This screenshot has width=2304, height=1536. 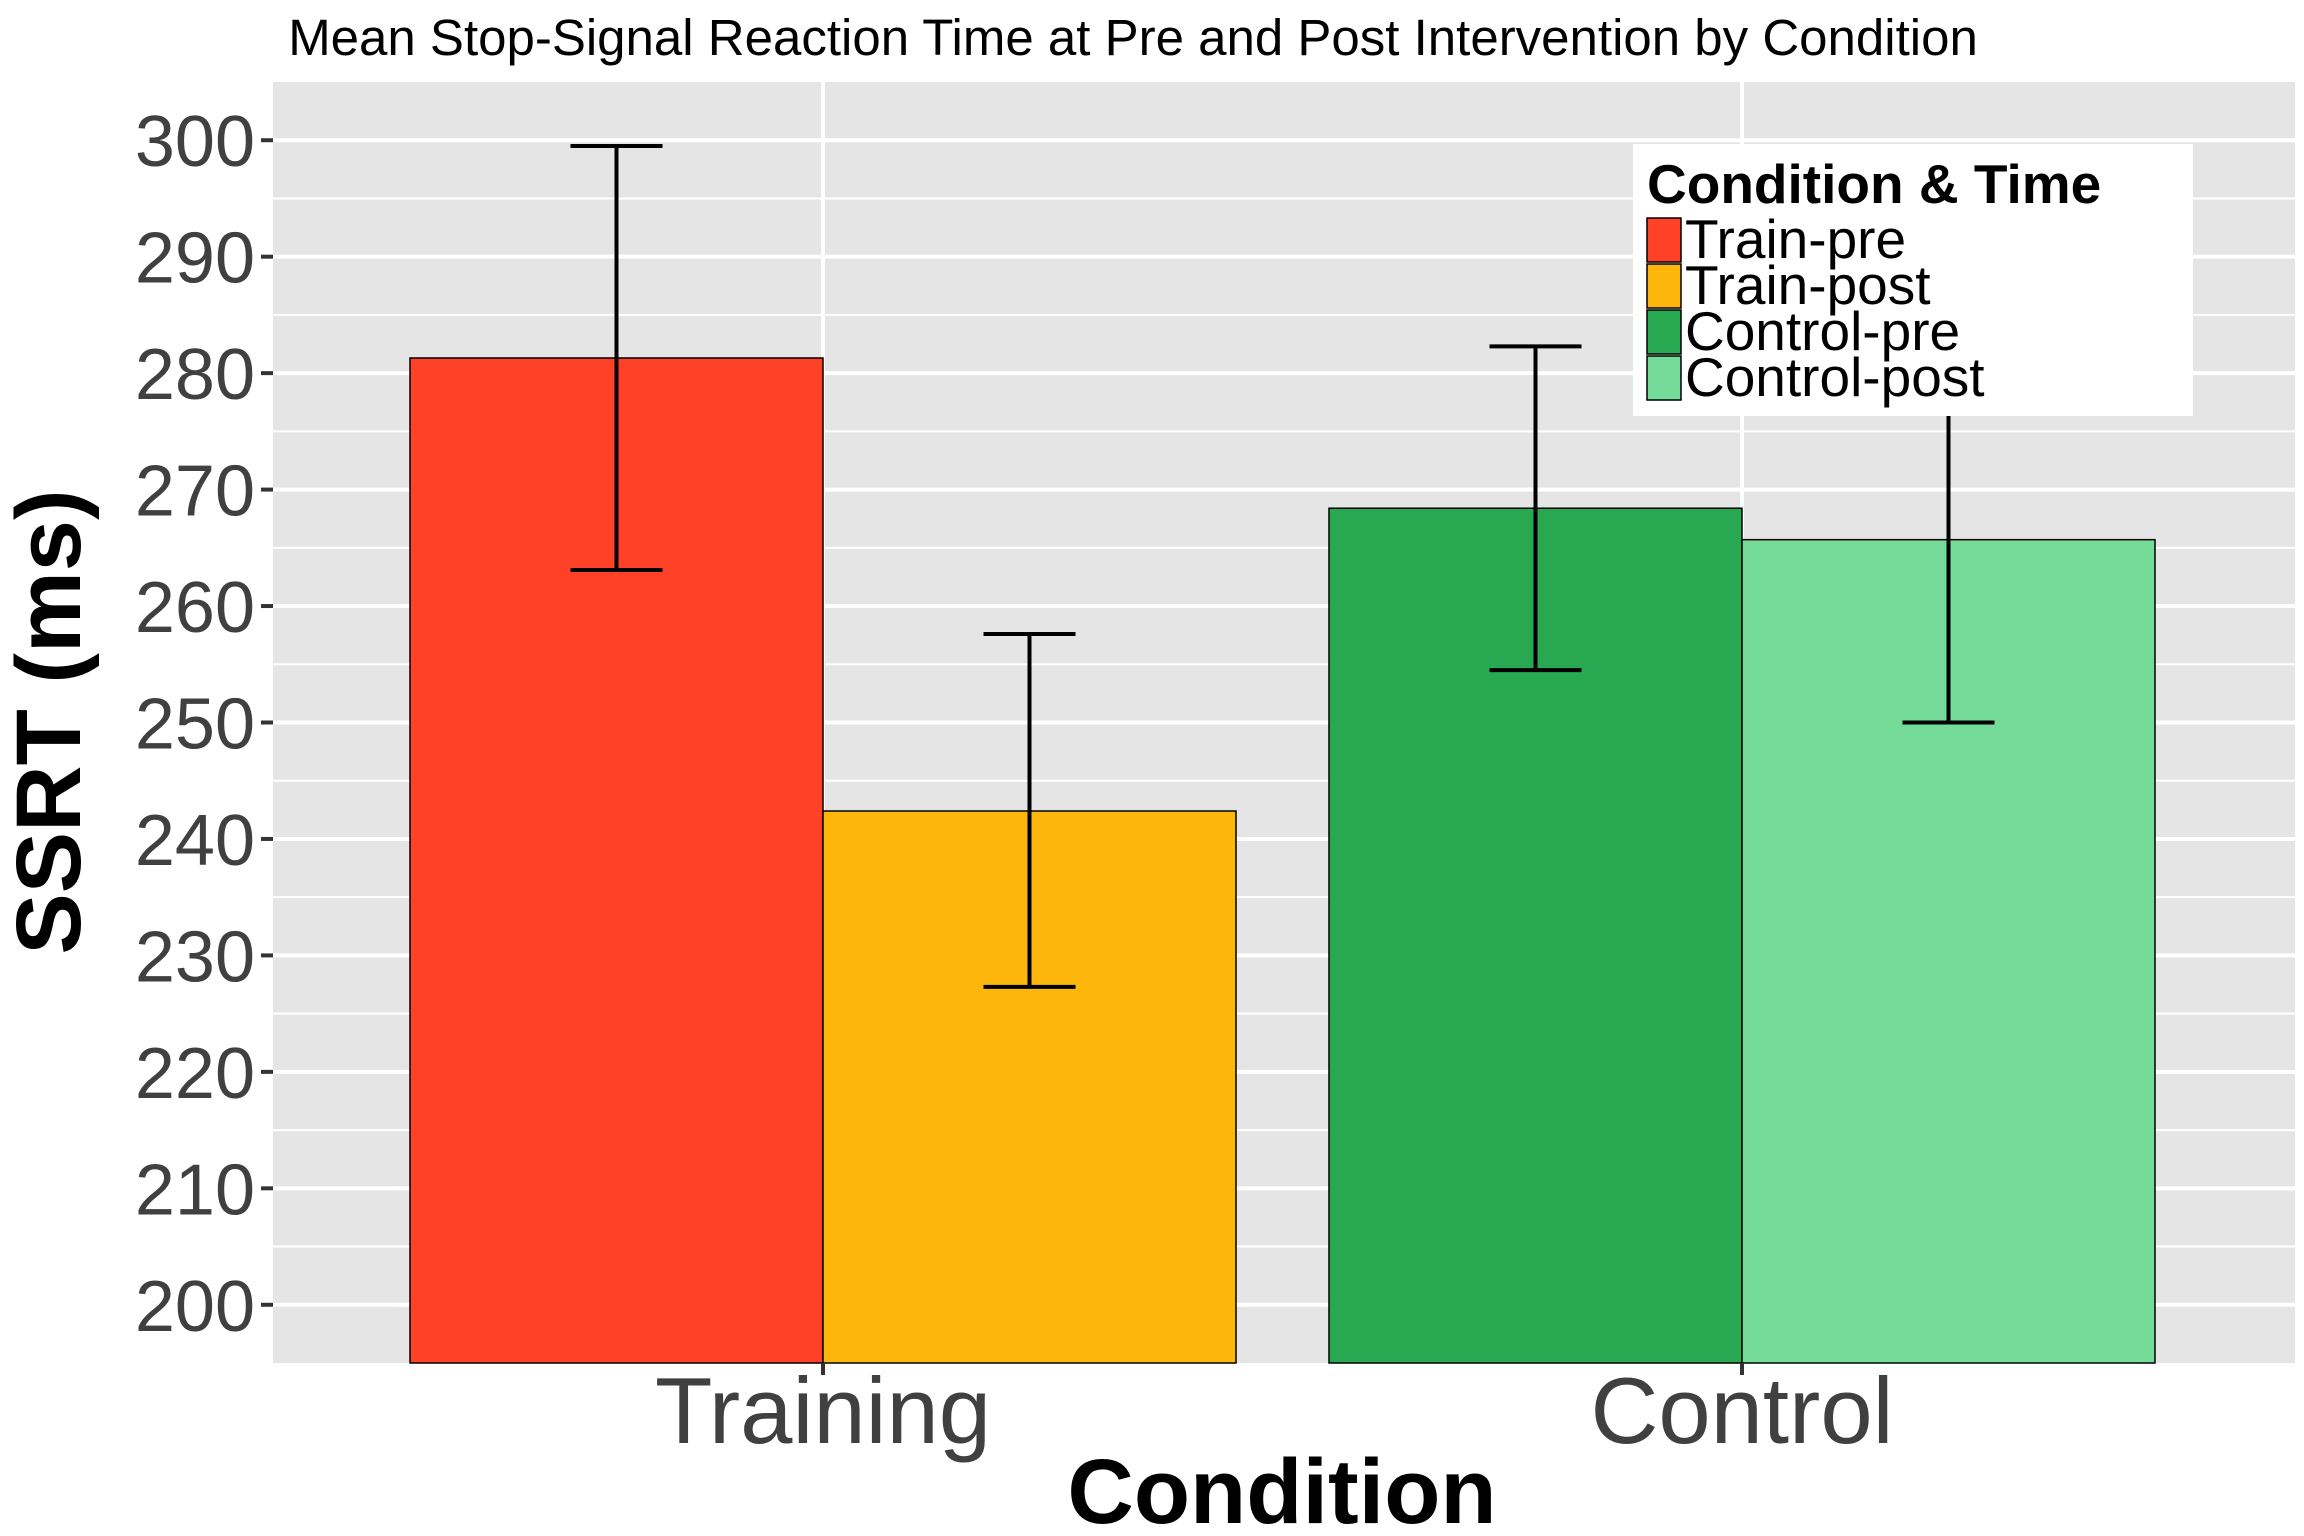 I want to click on y-tick-label: 280, so click(x=195, y=375).